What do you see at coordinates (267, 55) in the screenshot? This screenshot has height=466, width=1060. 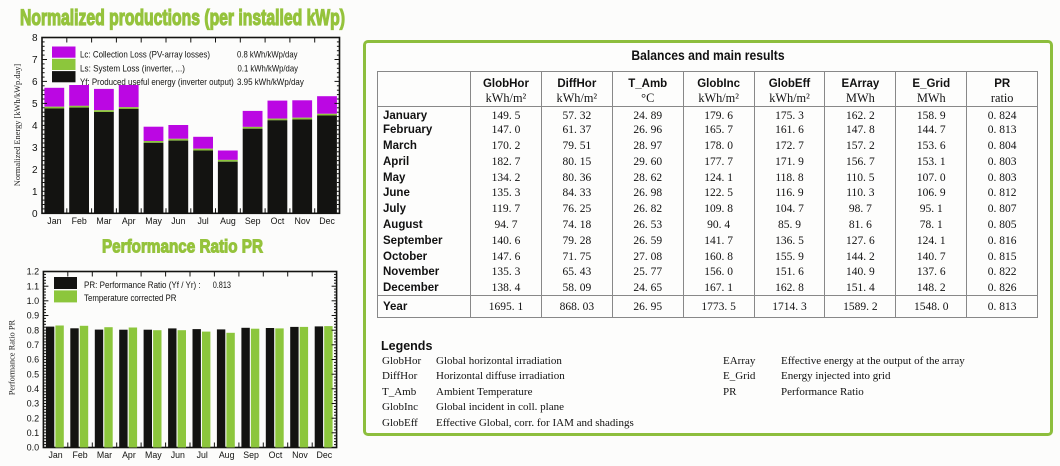 I see `svg-text: 0.8 kWh/kWp/day` at bounding box center [267, 55].